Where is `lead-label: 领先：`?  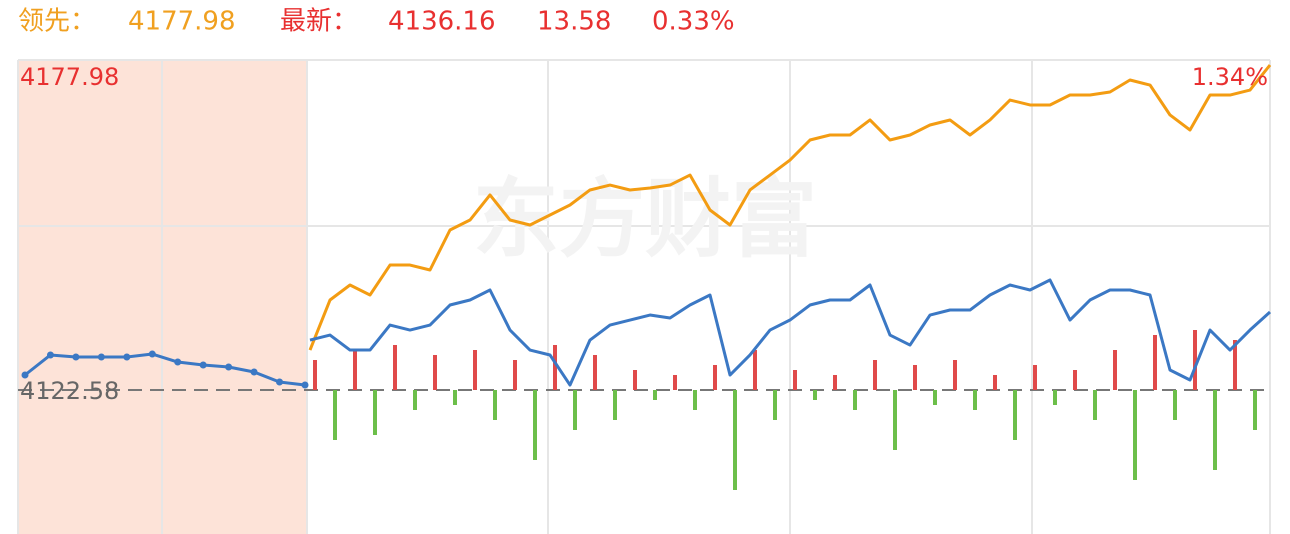 lead-label: 领先： is located at coordinates (57, 22).